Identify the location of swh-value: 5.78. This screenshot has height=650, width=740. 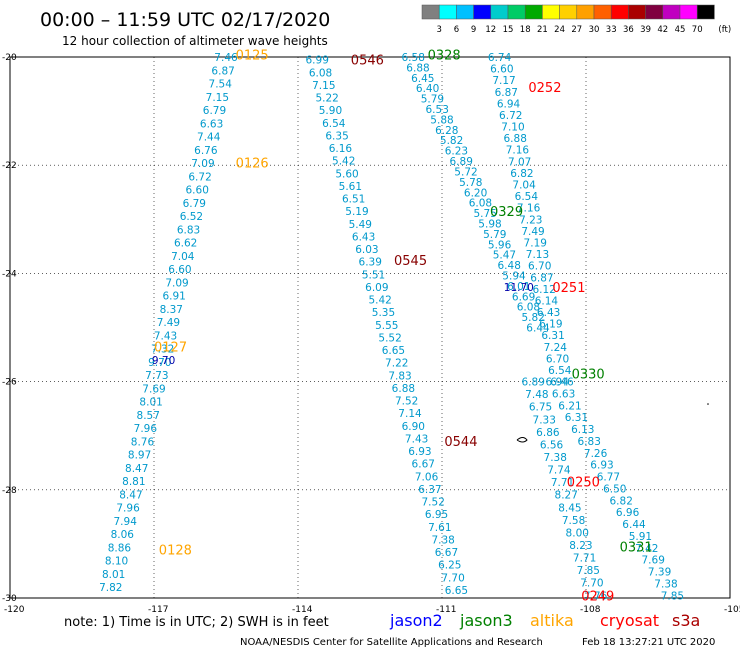
(470, 183).